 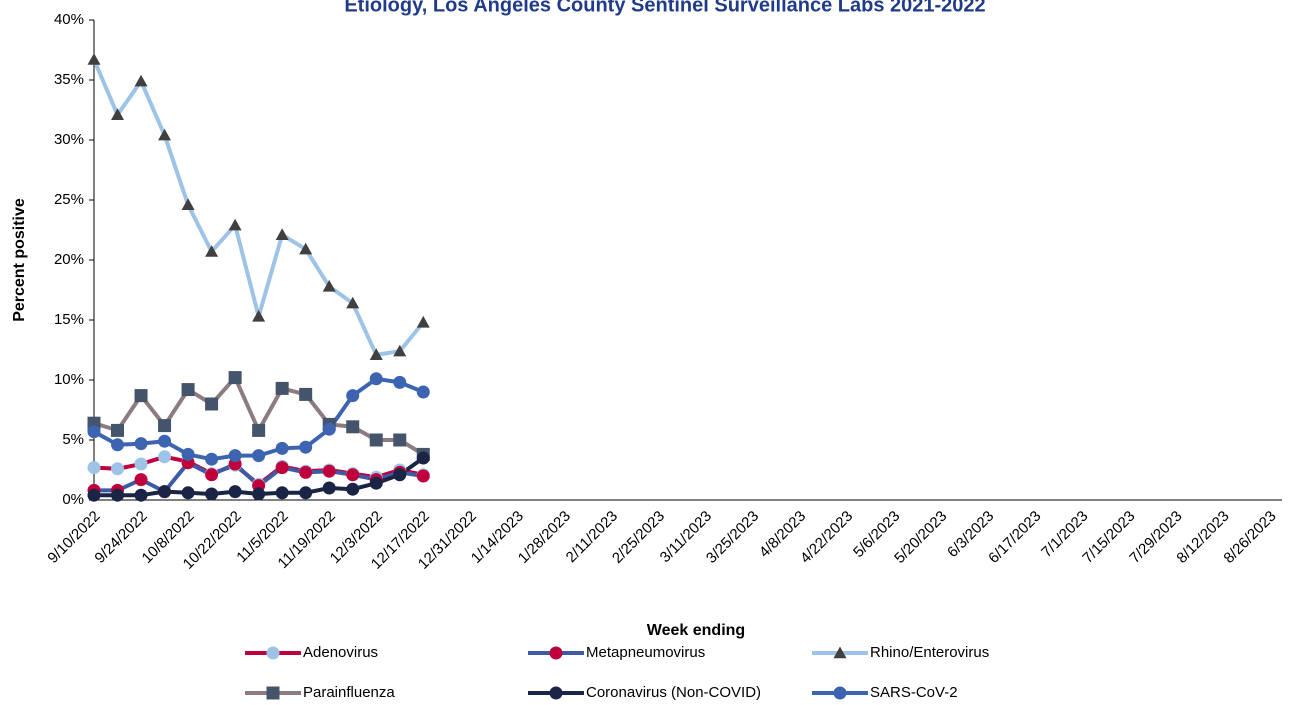 I want to click on y-tick-label: 5%, so click(x=73, y=439).